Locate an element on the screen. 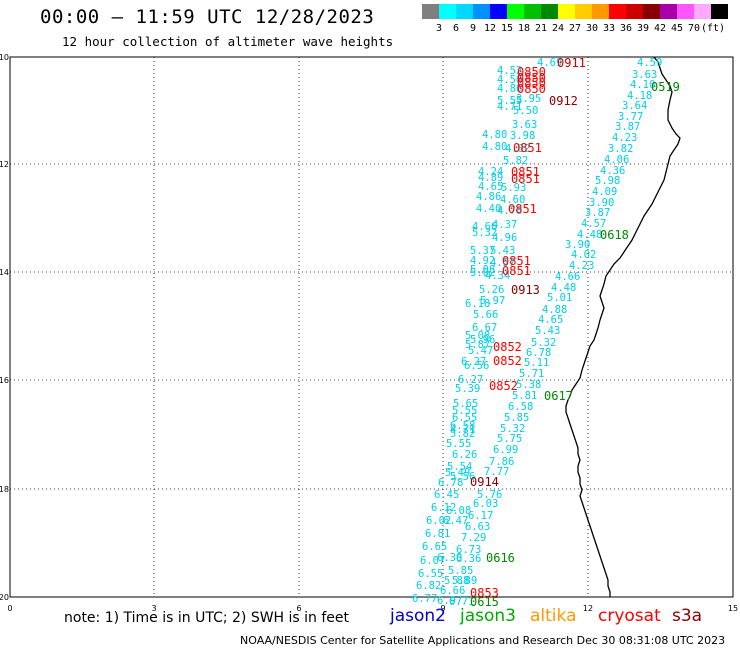 This screenshot has width=740, height=650. longitude-label: 6 is located at coordinates (298, 608).